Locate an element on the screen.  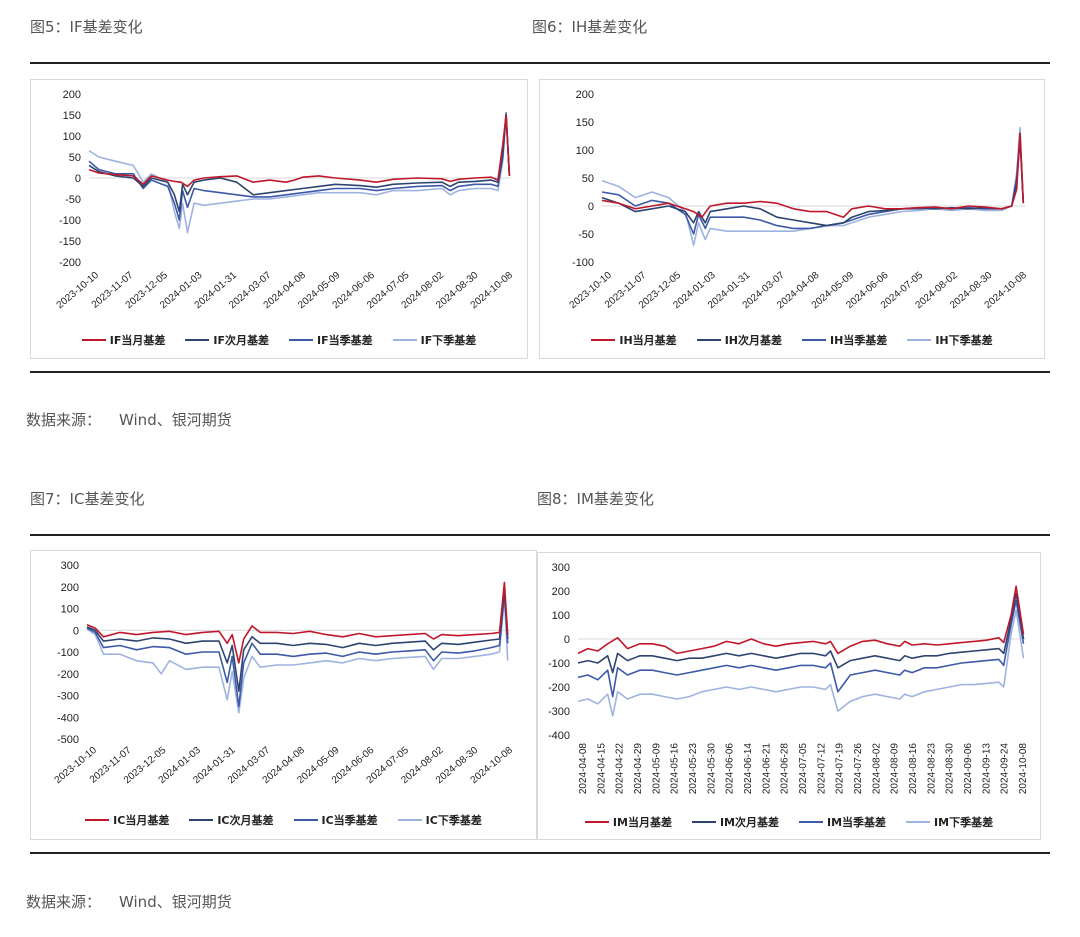
x-tick-label: 2024-08-02 is located at coordinates (876, 769).